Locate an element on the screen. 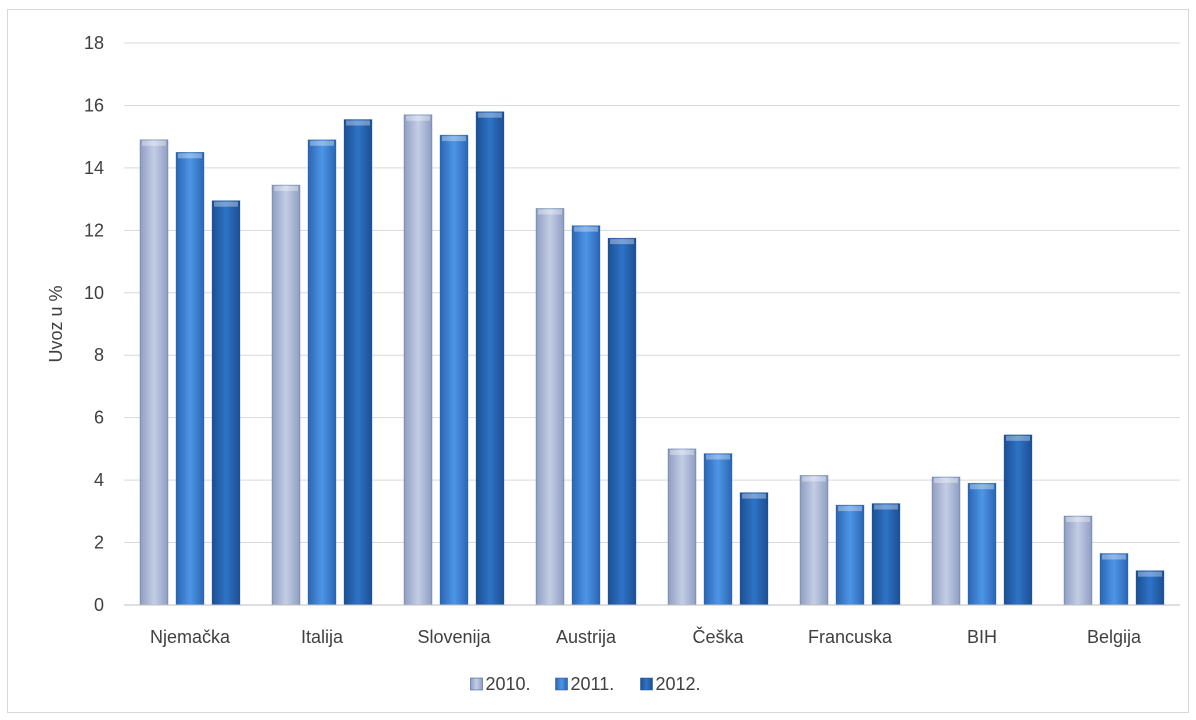  y-tick-label: 18 is located at coordinates (94, 43).